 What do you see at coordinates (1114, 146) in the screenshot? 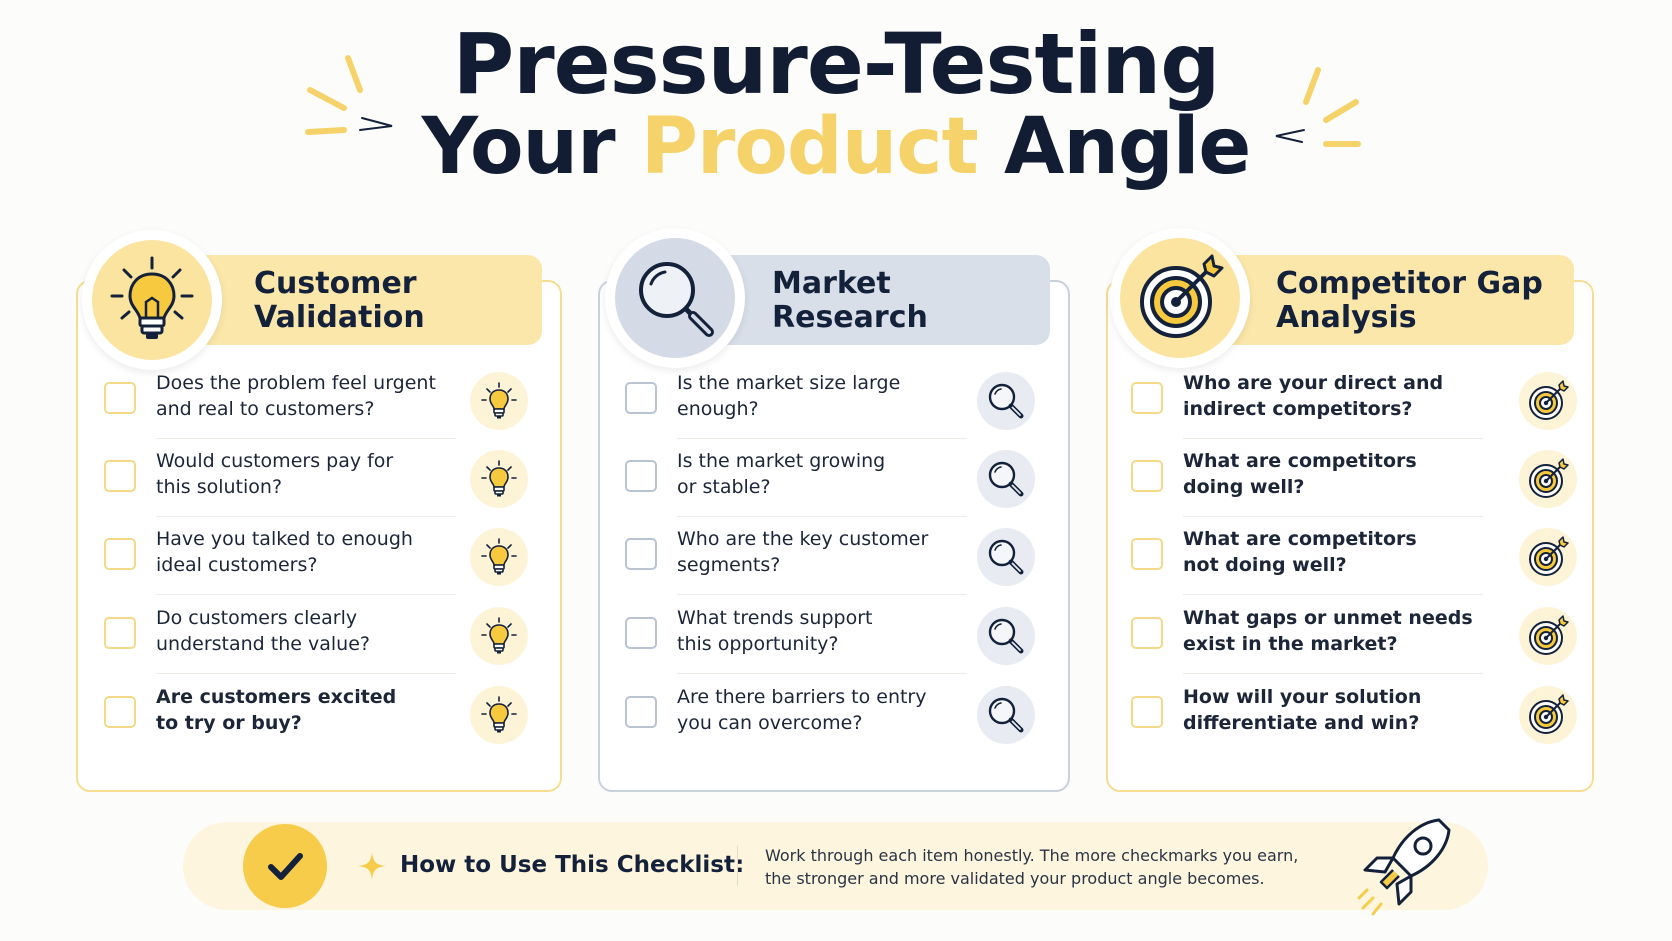
I see `title-line2-post: Angle` at bounding box center [1114, 146].